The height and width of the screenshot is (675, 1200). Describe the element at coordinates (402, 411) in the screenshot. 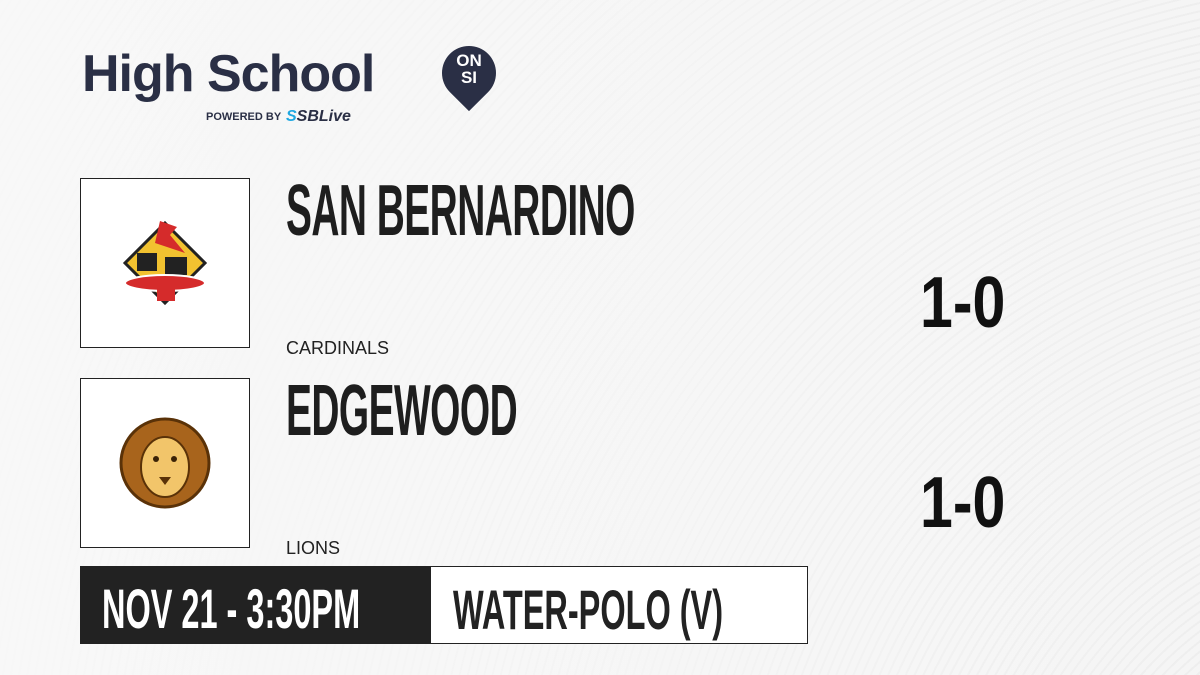

I see `team-name: EDGEWOOD` at that location.